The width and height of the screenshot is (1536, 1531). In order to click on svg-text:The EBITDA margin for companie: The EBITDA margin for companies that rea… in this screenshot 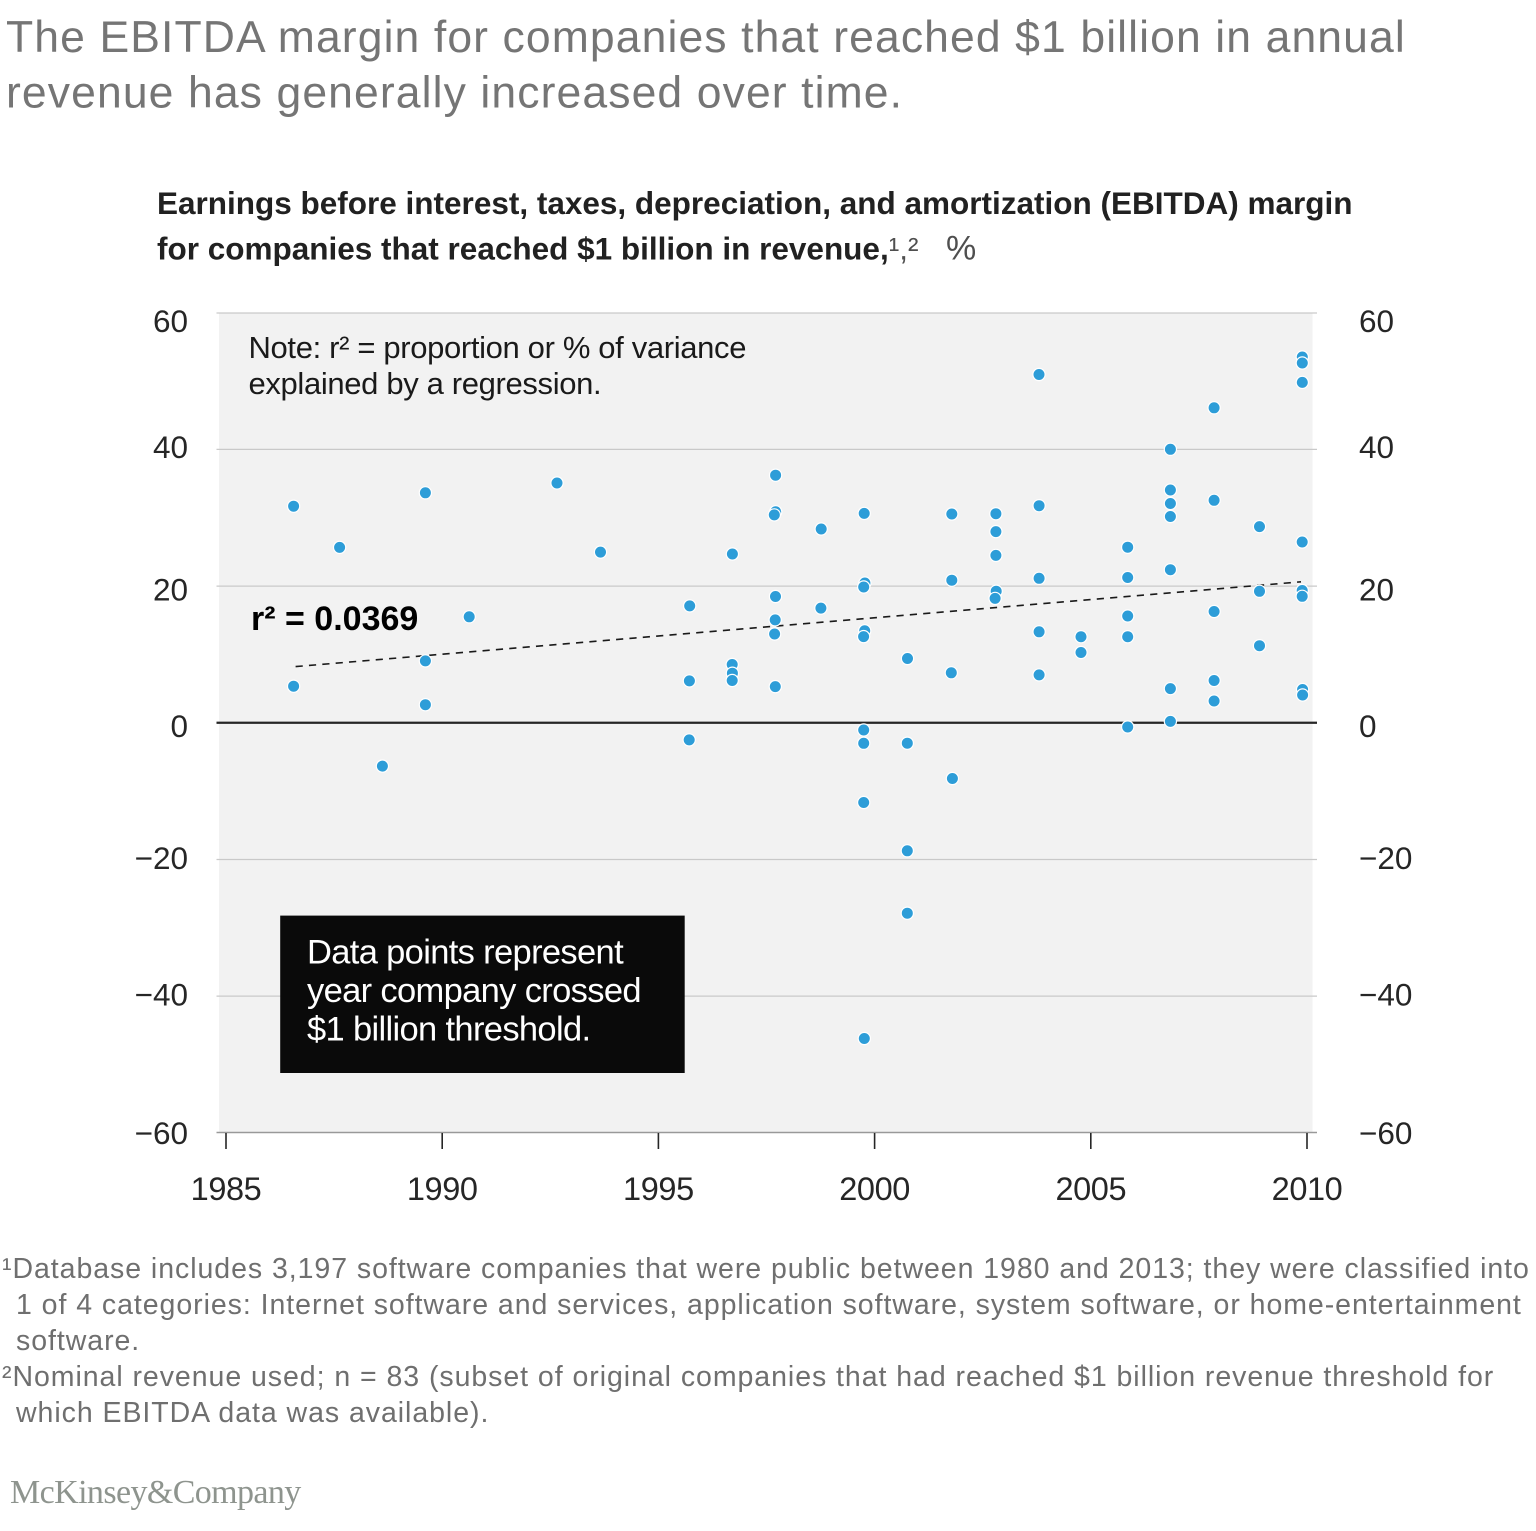, I will do `click(706, 37)`.